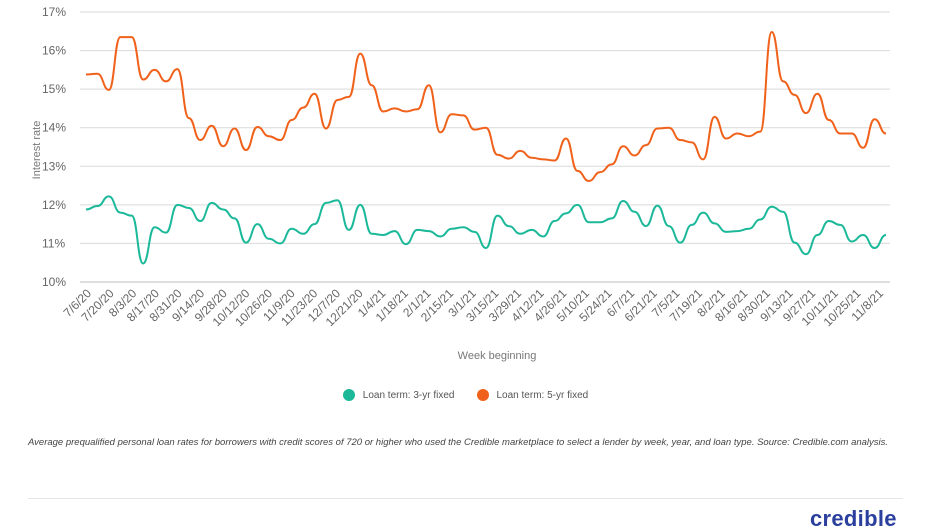  I want to click on legend-dot-3yr-icon, so click(348, 395).